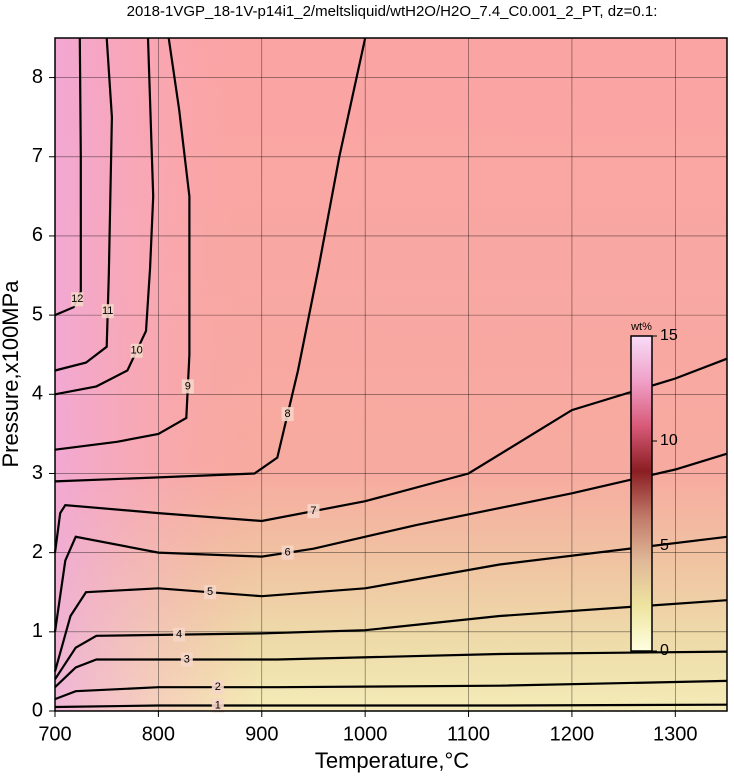  I want to click on x-tick-label: 1300, so click(675, 734).